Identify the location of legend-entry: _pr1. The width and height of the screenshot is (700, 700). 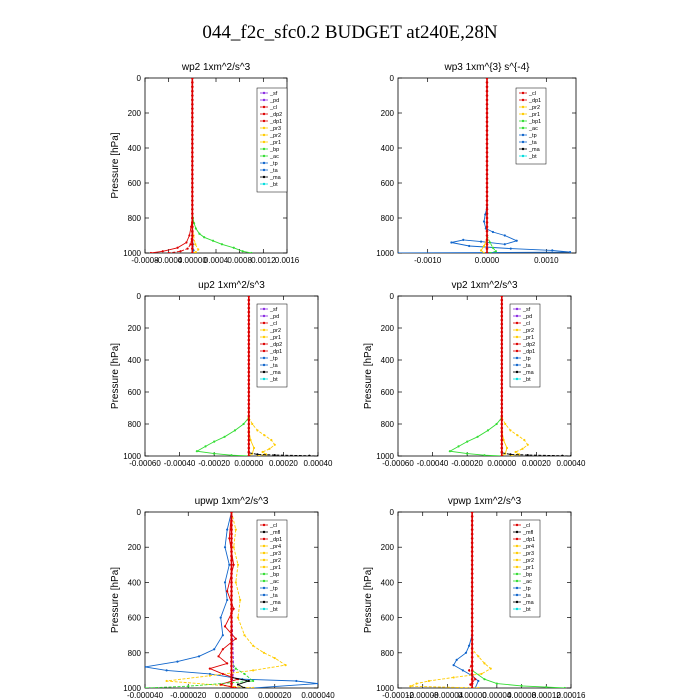
(275, 338).